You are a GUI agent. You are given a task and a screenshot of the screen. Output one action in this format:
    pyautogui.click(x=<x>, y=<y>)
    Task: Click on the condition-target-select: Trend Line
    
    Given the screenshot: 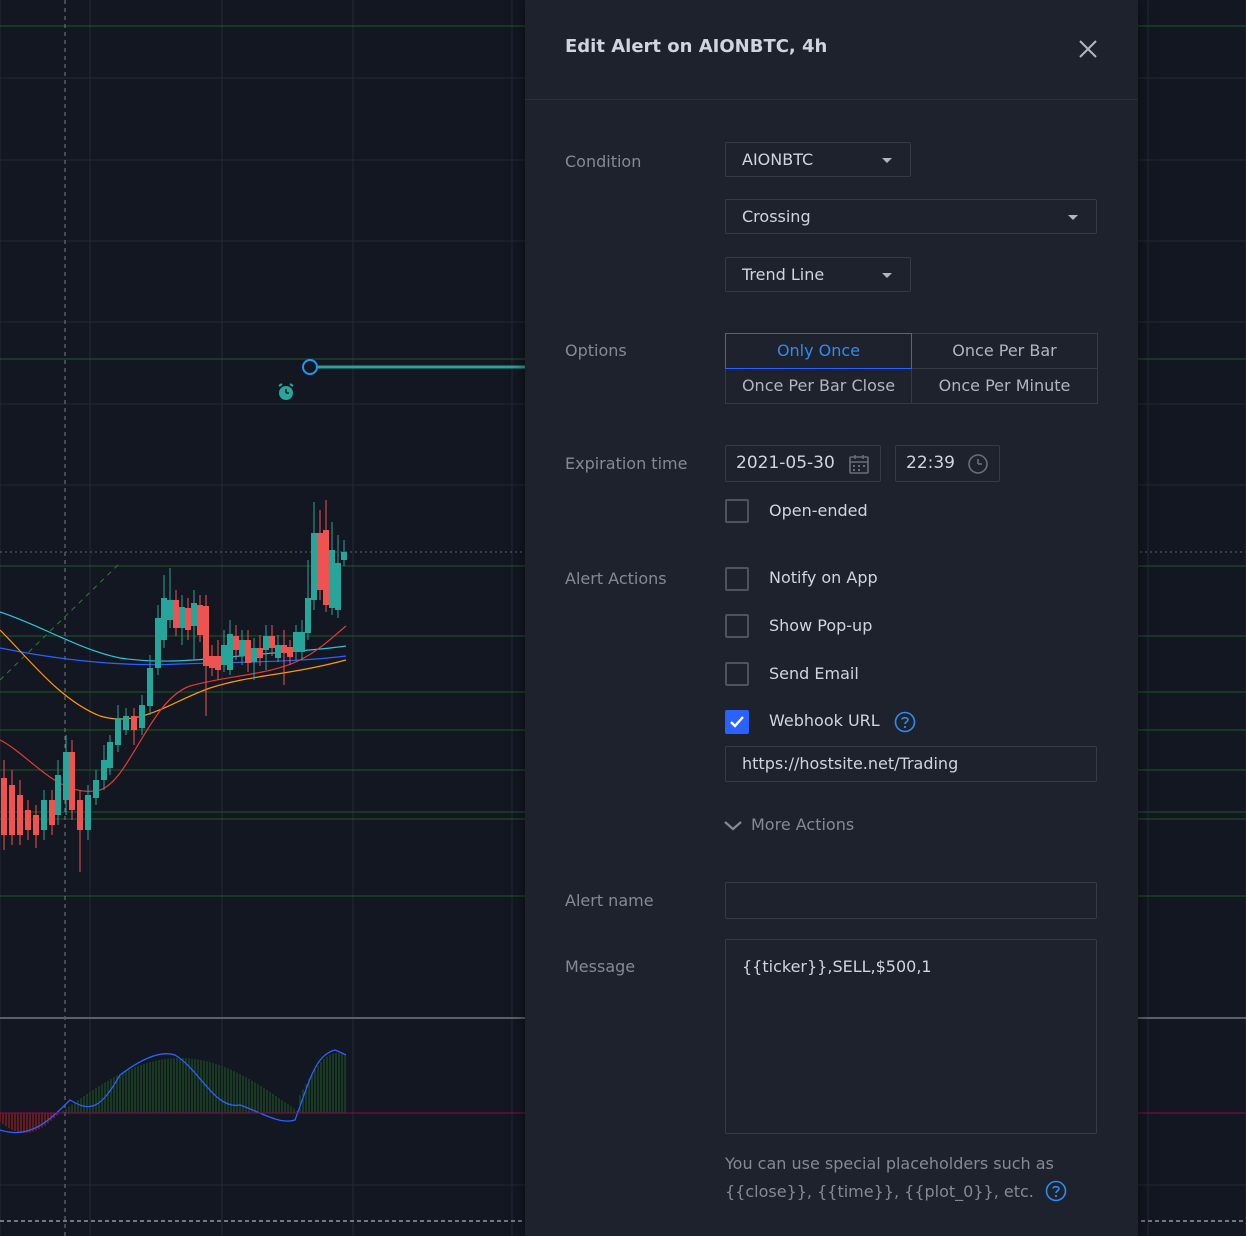 What is the action you would take?
    pyautogui.click(x=818, y=274)
    